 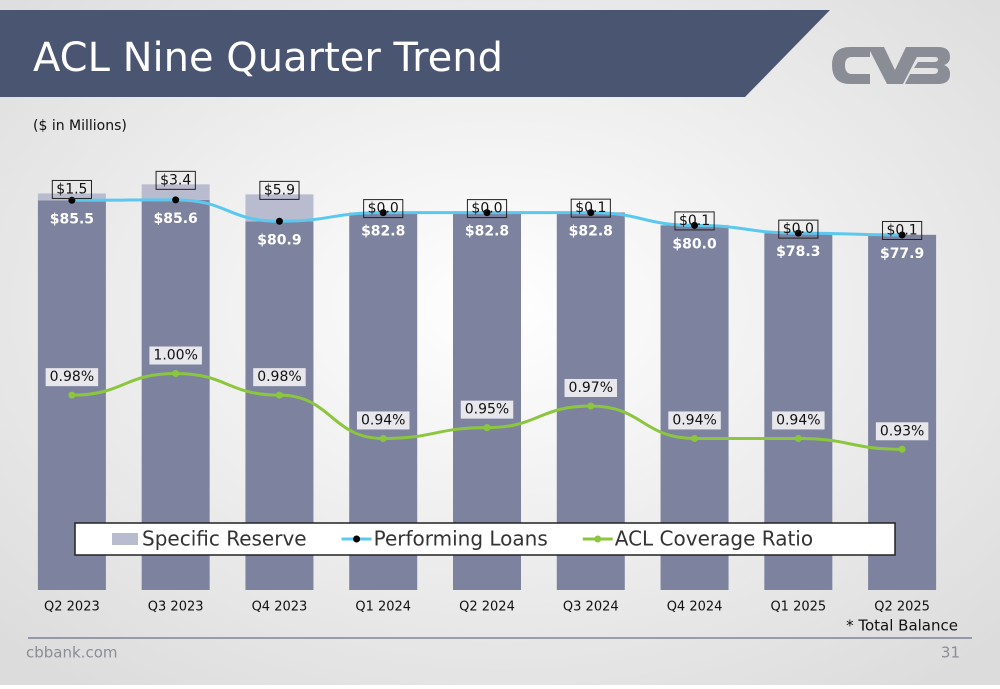 What do you see at coordinates (902, 626) in the screenshot?
I see `footnote: * Total Balance` at bounding box center [902, 626].